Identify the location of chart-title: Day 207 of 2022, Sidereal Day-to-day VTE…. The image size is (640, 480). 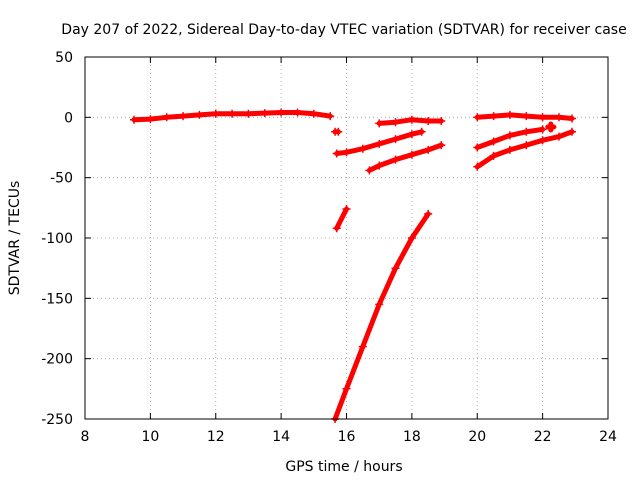
(343, 30).